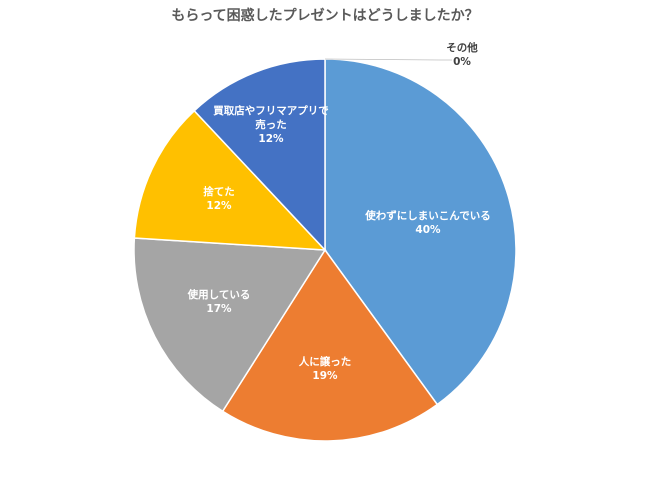 The height and width of the screenshot is (479, 650). Describe the element at coordinates (462, 47) in the screenshot. I see `slice-category: その他` at that location.